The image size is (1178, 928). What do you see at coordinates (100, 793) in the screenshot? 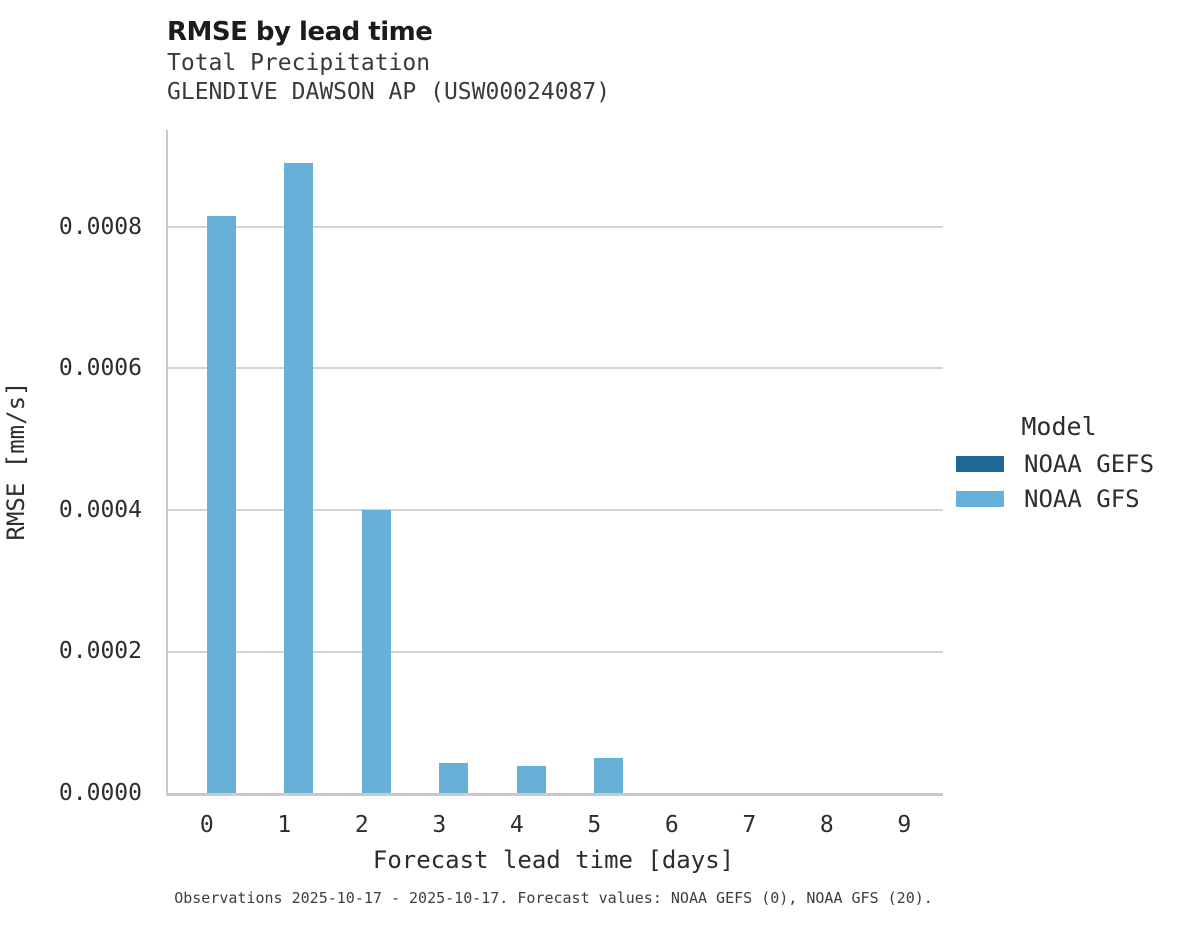
I see `y-tick-label: 0.0000` at bounding box center [100, 793].